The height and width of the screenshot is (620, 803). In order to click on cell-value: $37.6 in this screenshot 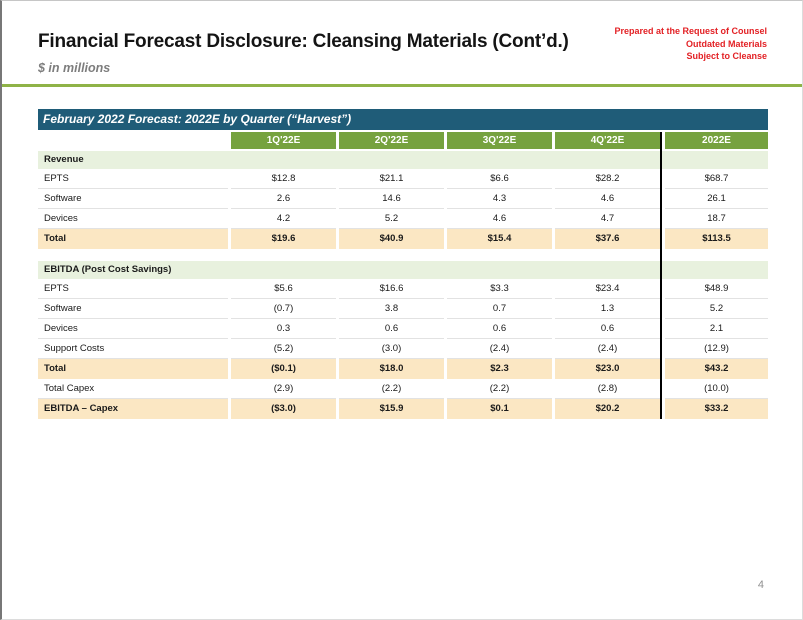, I will do `click(606, 239)`.